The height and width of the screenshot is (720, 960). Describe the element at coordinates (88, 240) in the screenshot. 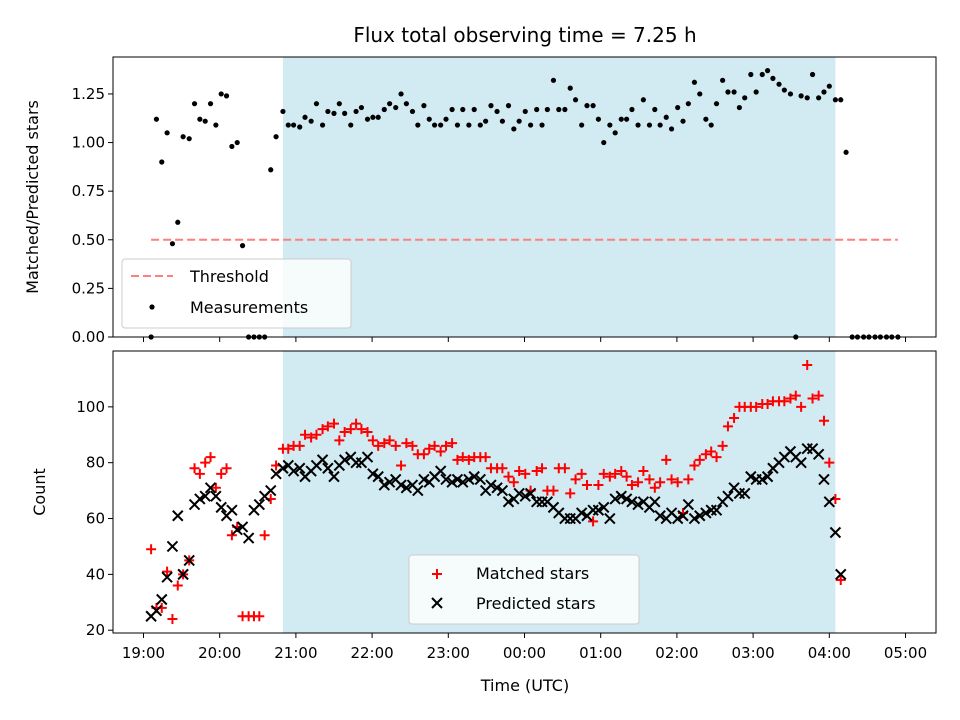

I see `y-tick-label: 0.50` at that location.